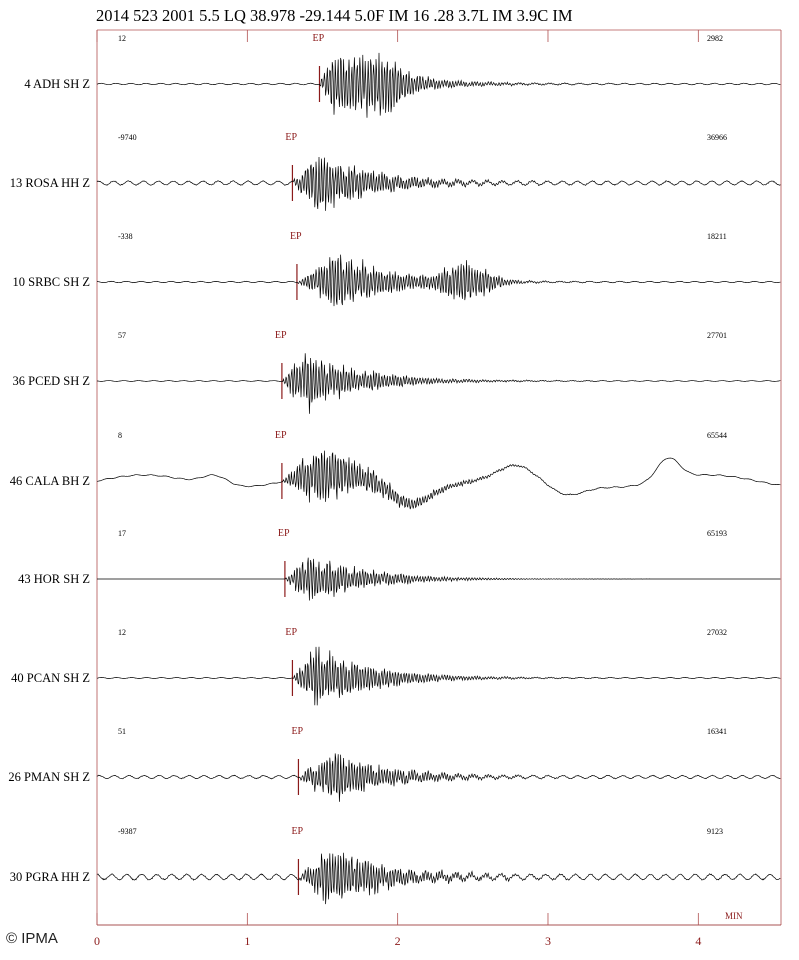 This screenshot has width=799, height=960. I want to click on right-count-label: 27701, so click(717, 335).